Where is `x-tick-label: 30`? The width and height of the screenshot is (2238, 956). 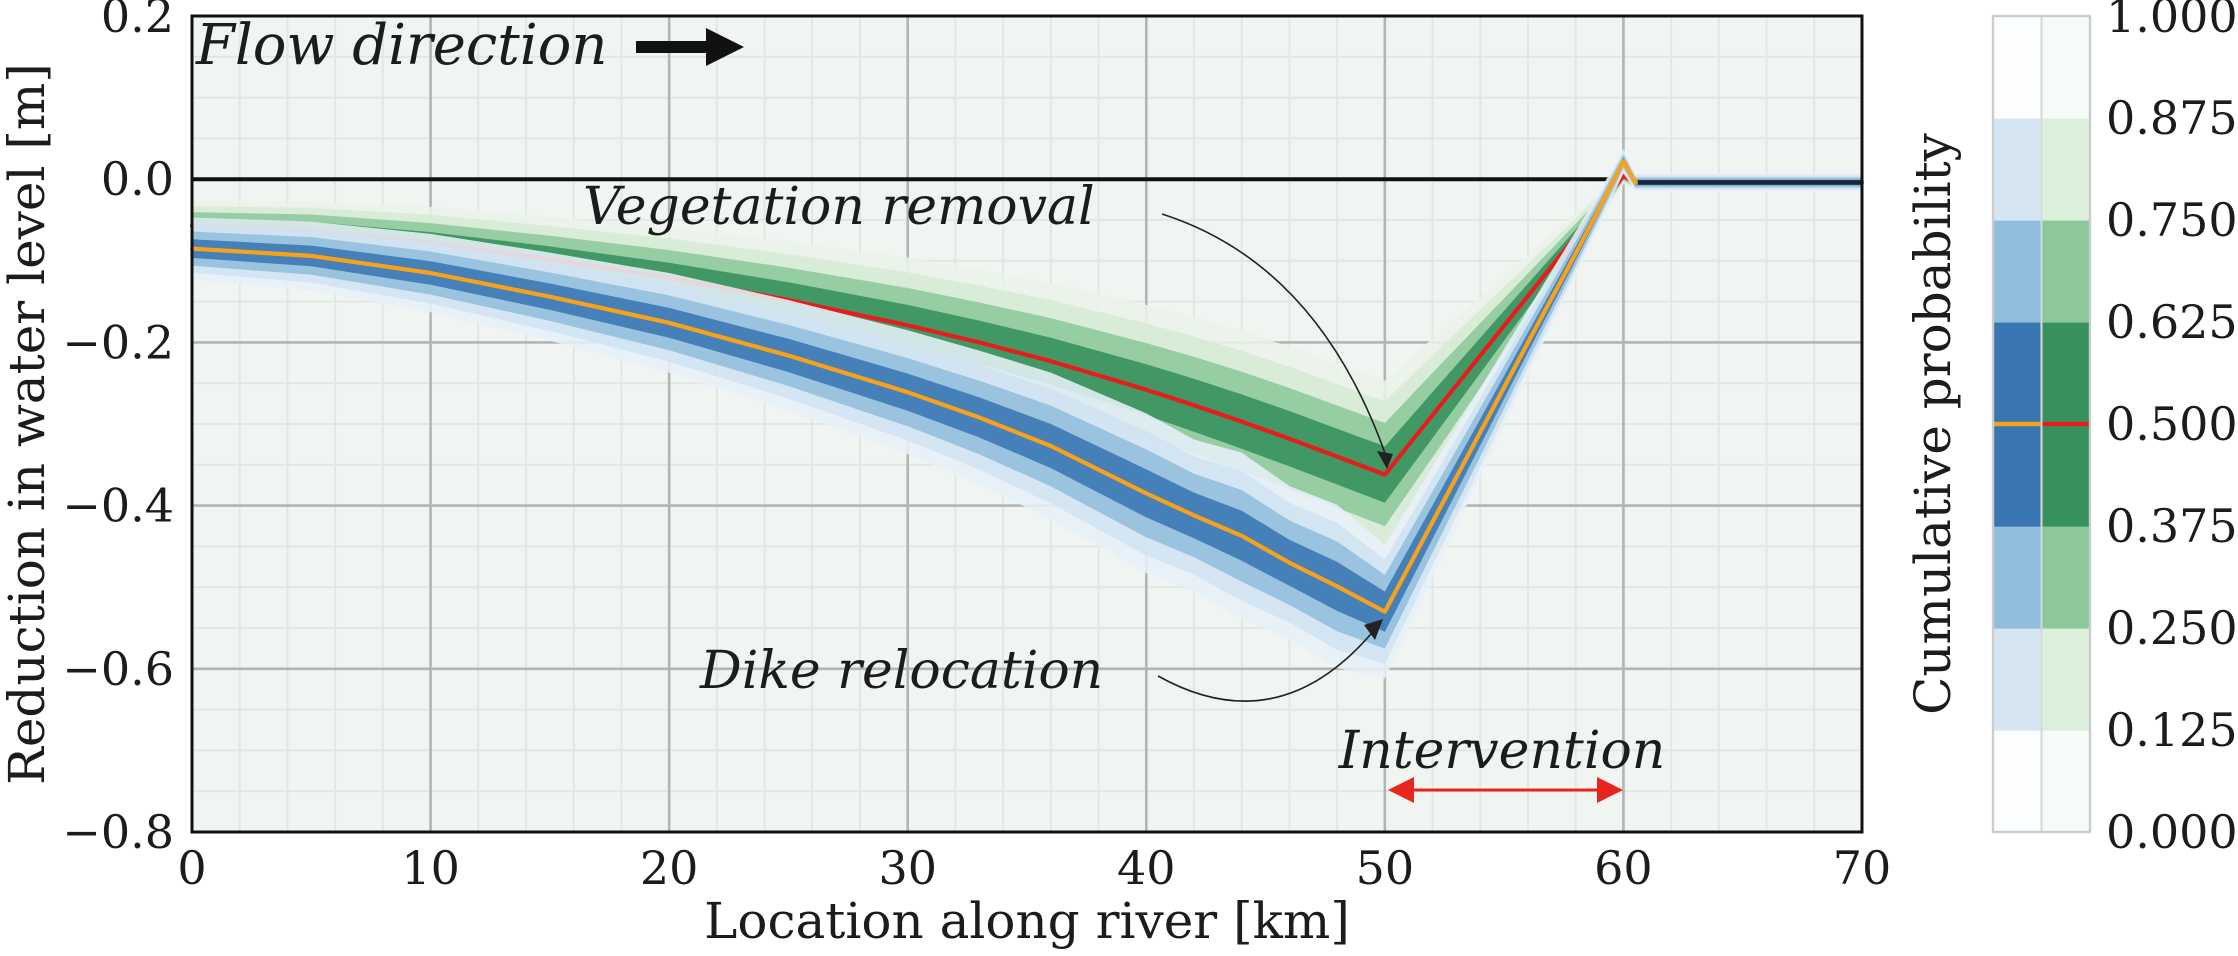 x-tick-label: 30 is located at coordinates (907, 868).